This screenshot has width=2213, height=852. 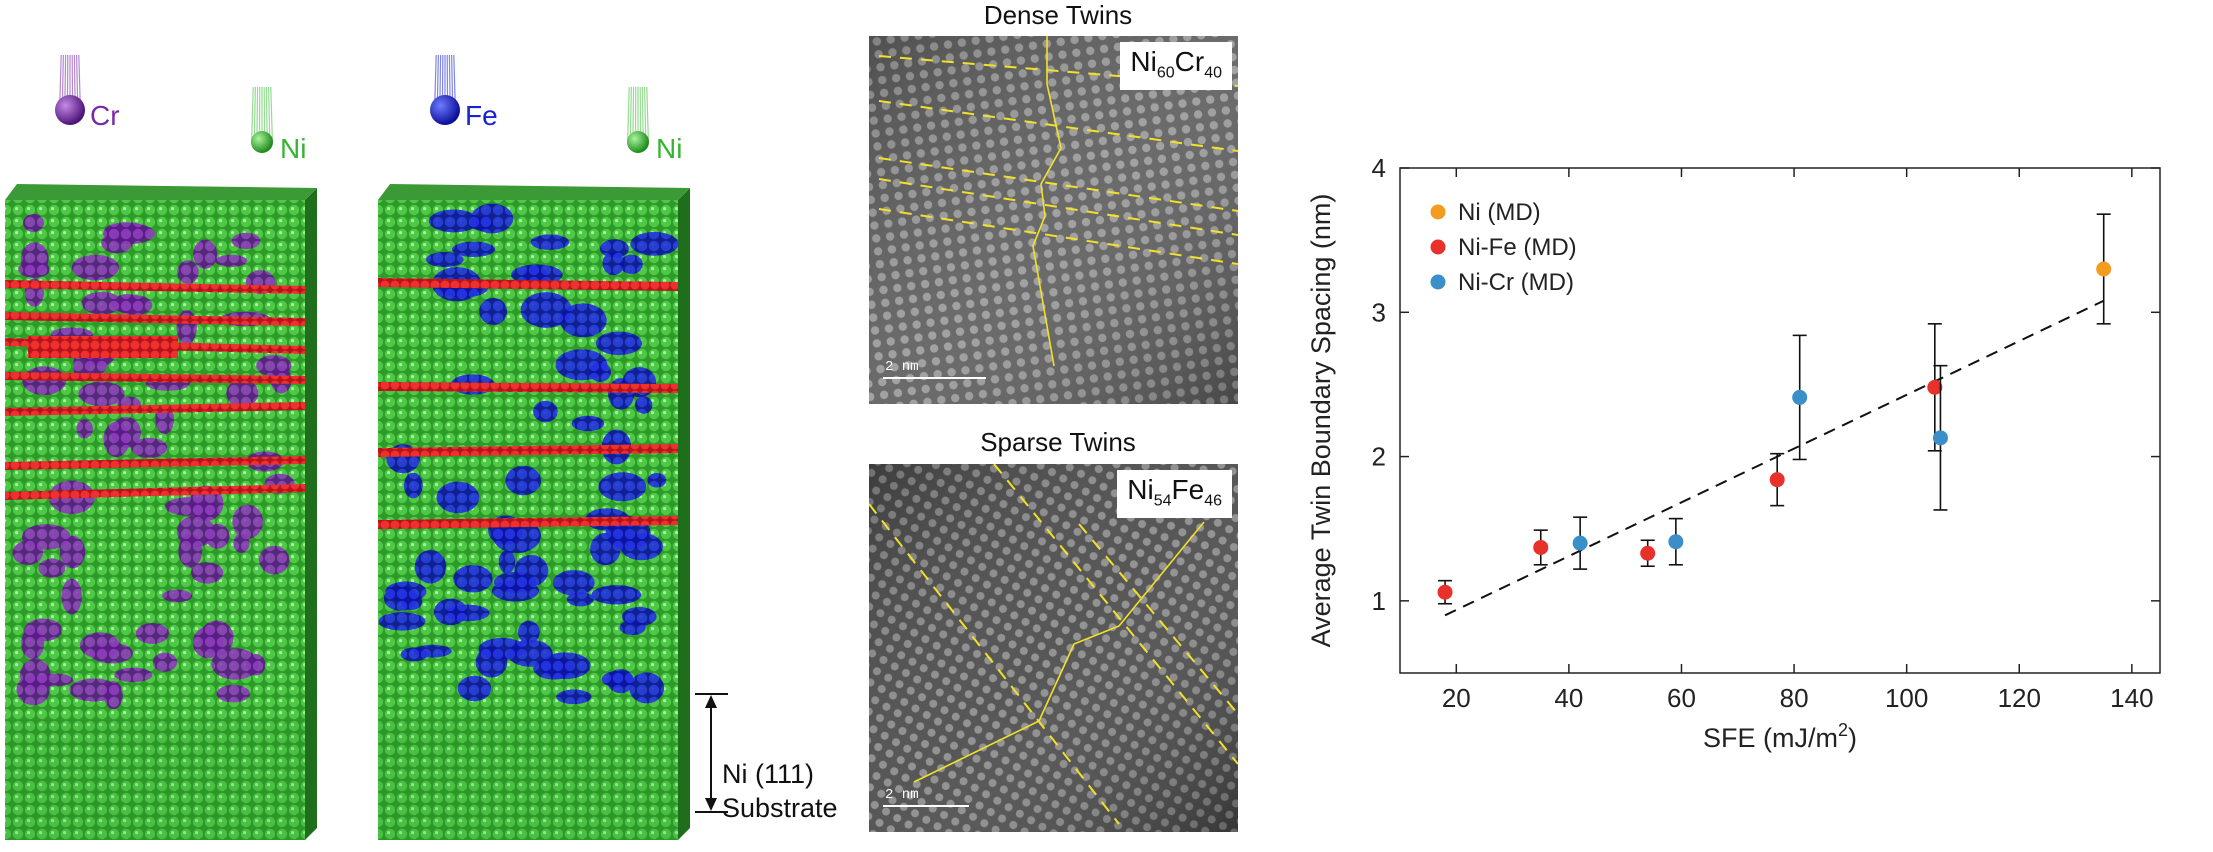 I want to click on tem-dense-el1: Ni, so click(x=1143, y=61).